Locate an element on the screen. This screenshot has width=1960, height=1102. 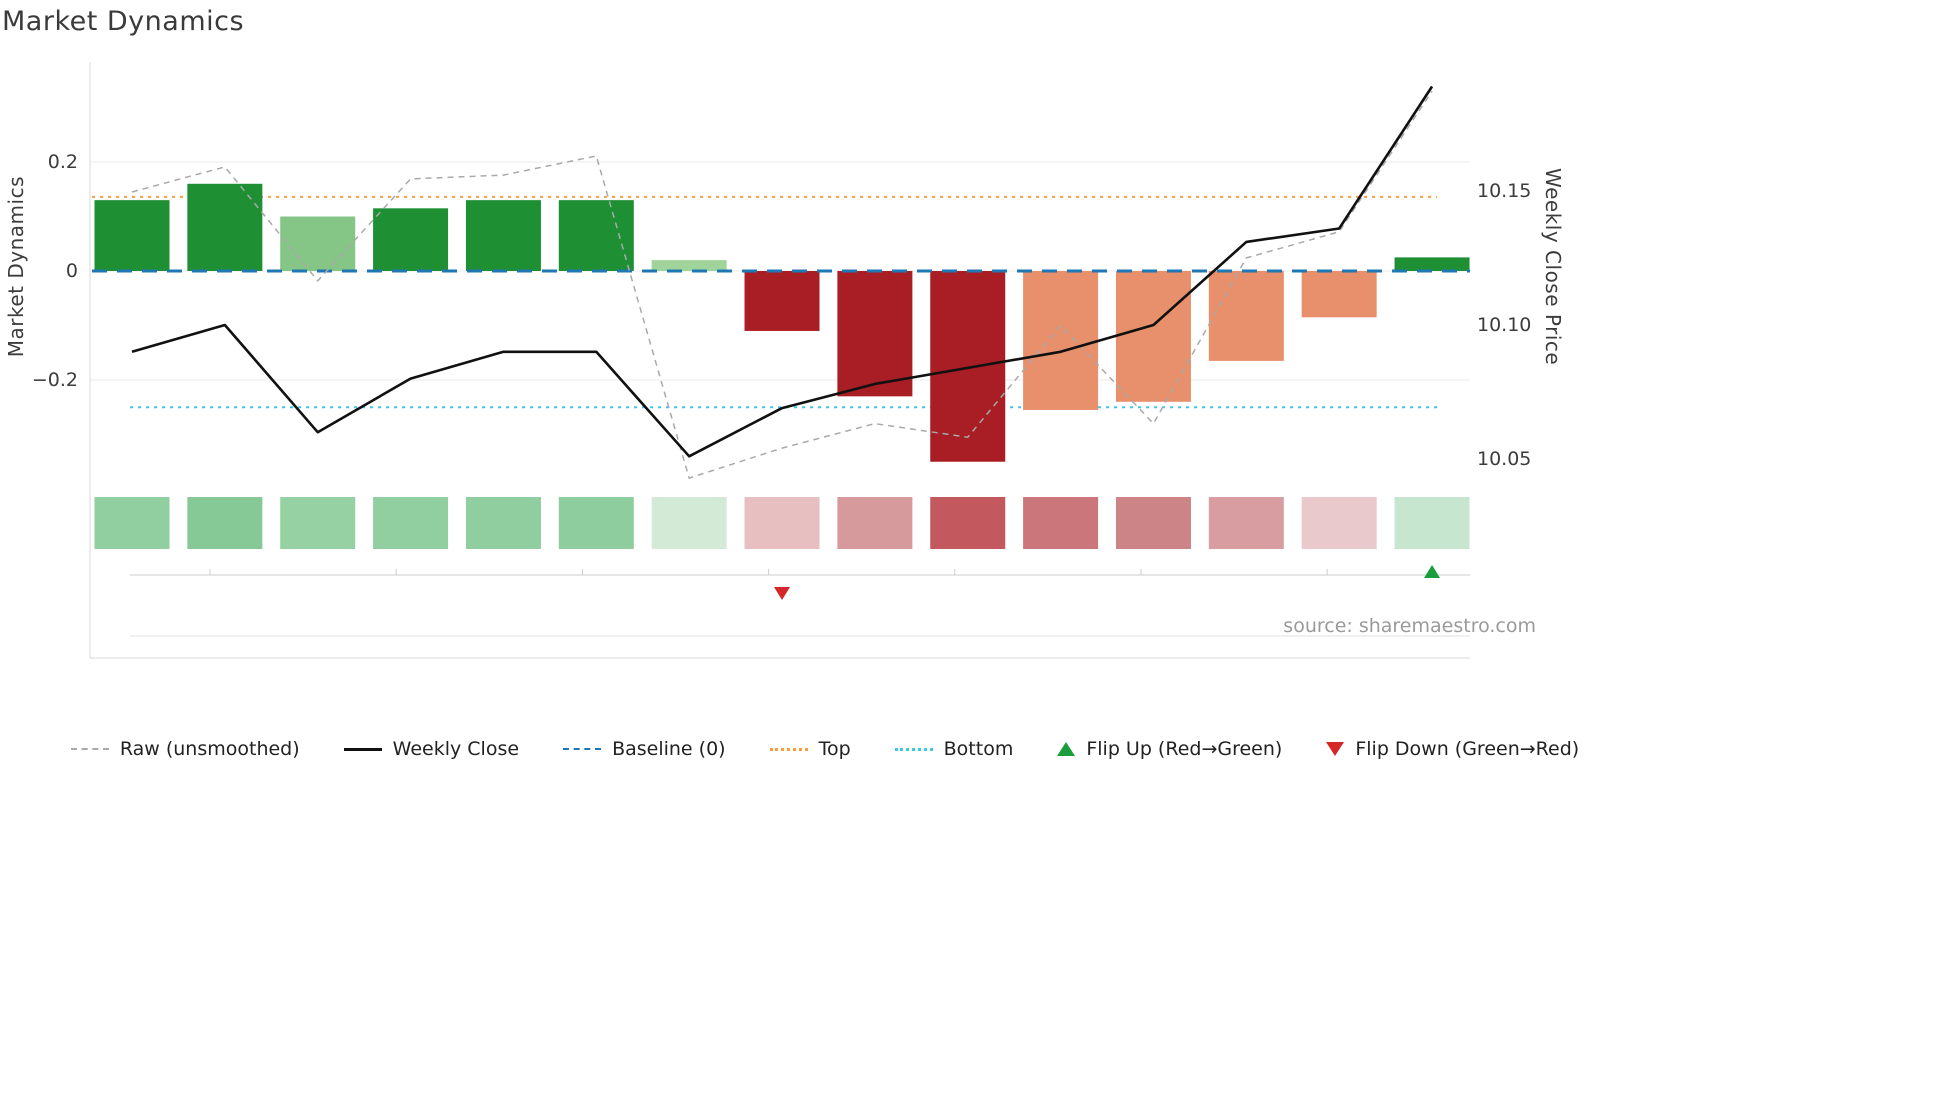
legend-item-raw: Raw (unsmoothed) is located at coordinates (185, 749).